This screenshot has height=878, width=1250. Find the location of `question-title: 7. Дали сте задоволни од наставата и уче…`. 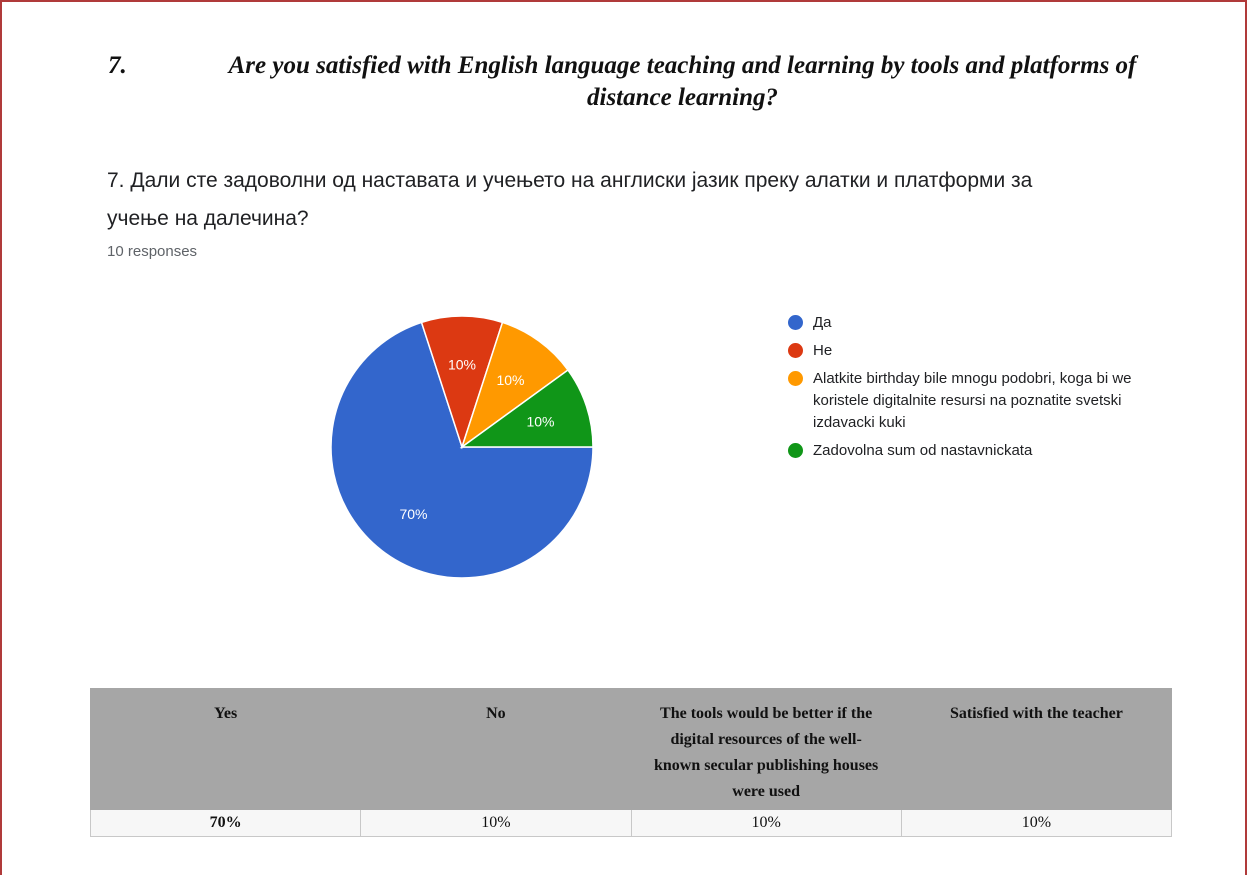

question-title: 7. Дали сте задоволни од наставата и уче… is located at coordinates (570, 199).